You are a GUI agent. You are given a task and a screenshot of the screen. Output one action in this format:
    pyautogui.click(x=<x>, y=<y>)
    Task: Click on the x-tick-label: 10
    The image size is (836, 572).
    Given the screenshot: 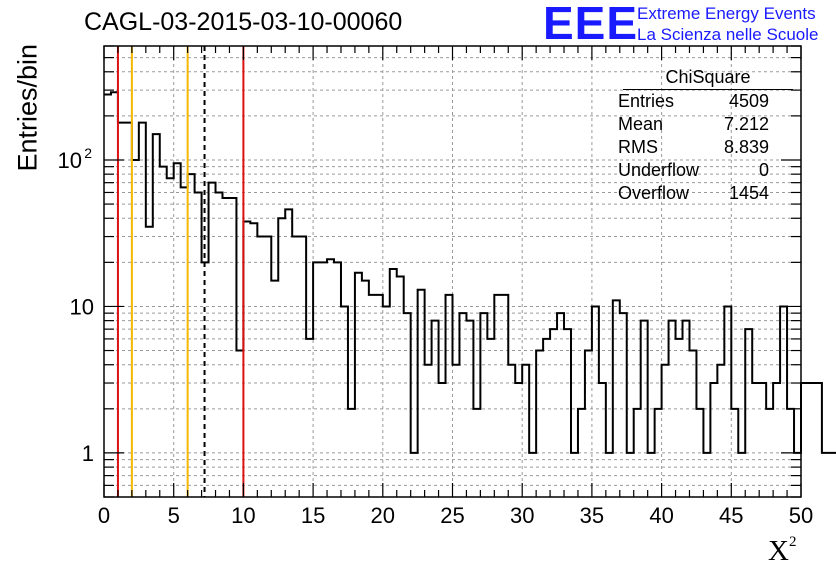 What is the action you would take?
    pyautogui.click(x=243, y=515)
    